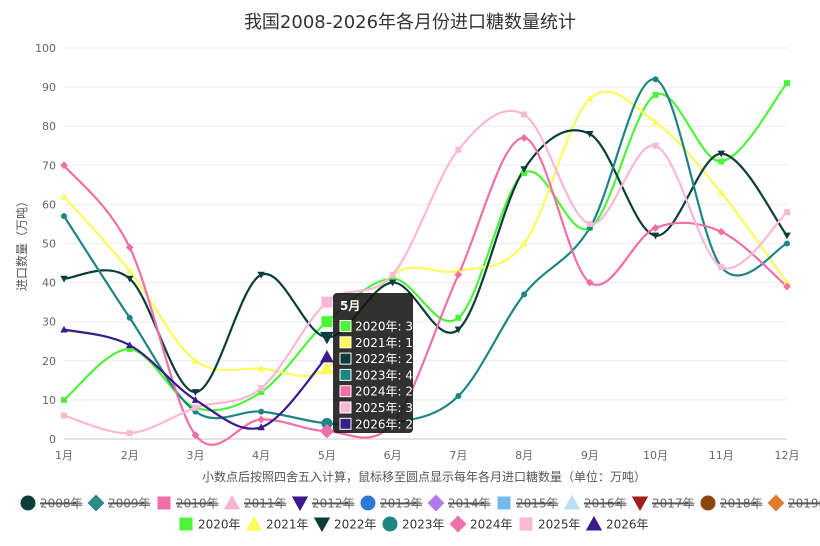 The width and height of the screenshot is (820, 546). Describe the element at coordinates (524, 455) in the screenshot. I see `x-tick-label: 8月` at that location.